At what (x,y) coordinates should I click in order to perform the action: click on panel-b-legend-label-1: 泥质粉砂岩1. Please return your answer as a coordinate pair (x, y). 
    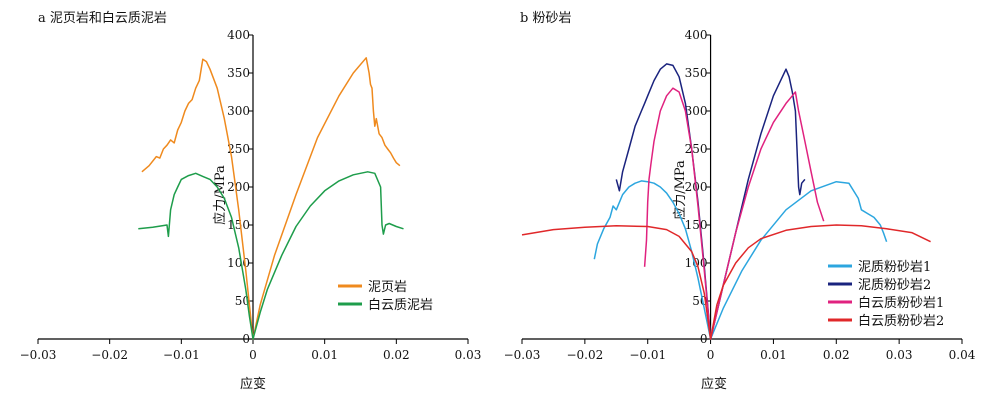
    Looking at the image, I should click on (894, 267).